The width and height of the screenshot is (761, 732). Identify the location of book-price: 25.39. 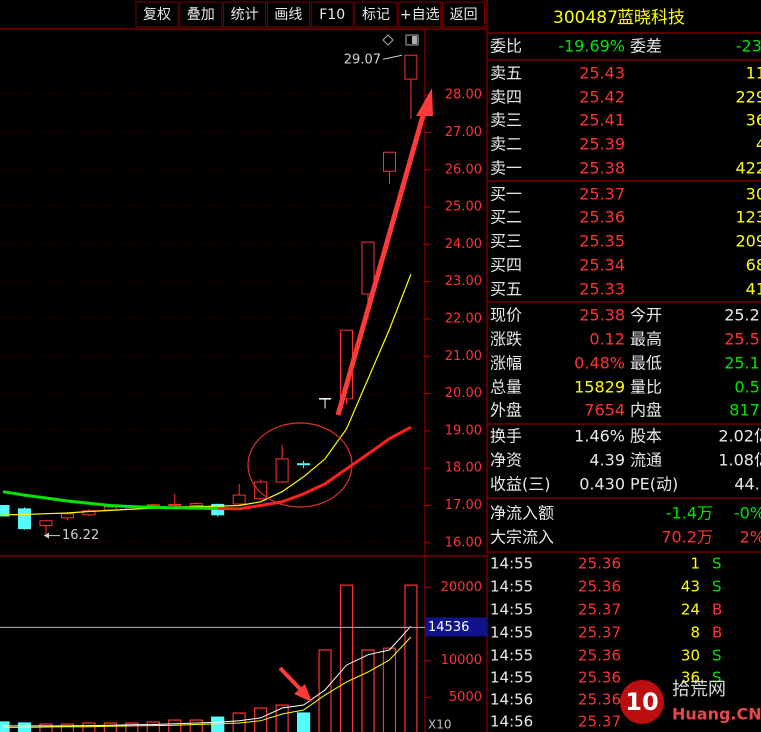
(602, 144).